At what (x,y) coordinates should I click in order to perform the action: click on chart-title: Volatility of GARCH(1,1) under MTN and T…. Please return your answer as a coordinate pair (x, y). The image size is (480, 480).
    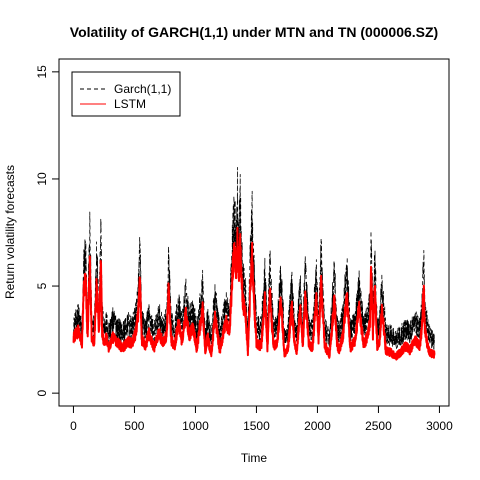
    Looking at the image, I should click on (254, 32).